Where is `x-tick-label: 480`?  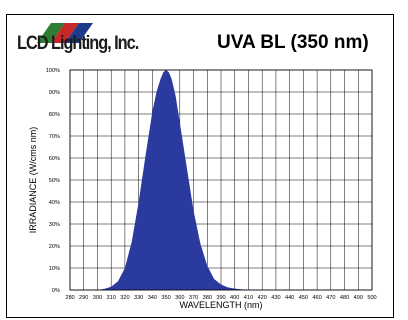
x-tick-label: 480 is located at coordinates (344, 298).